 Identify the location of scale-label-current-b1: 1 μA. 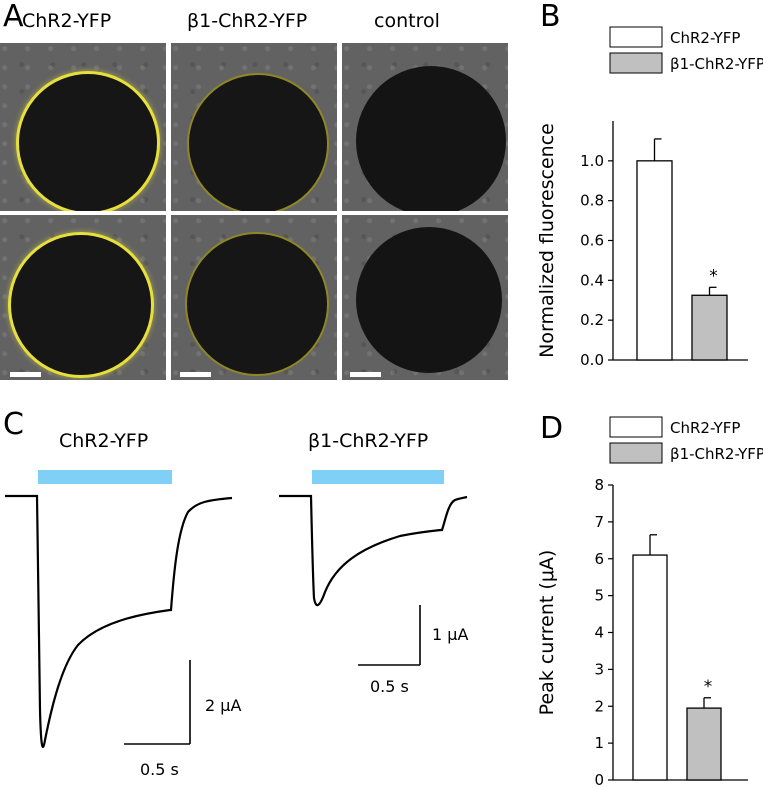
(450, 634).